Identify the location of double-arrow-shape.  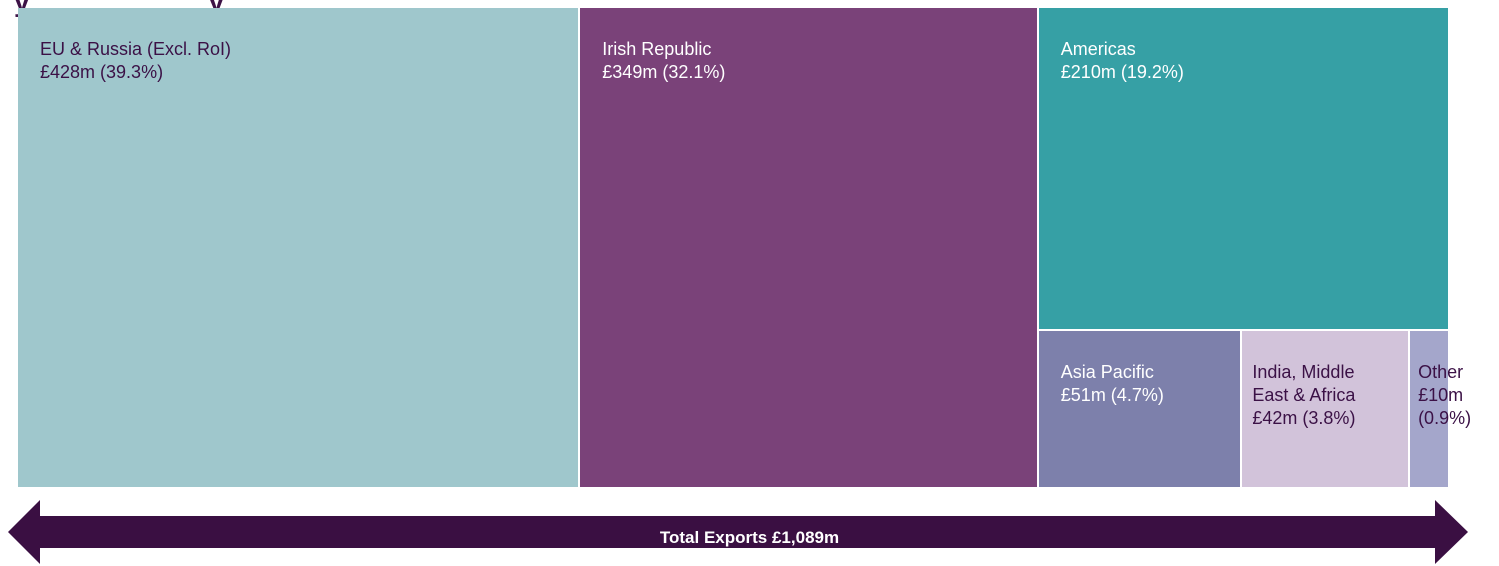
(738, 532).